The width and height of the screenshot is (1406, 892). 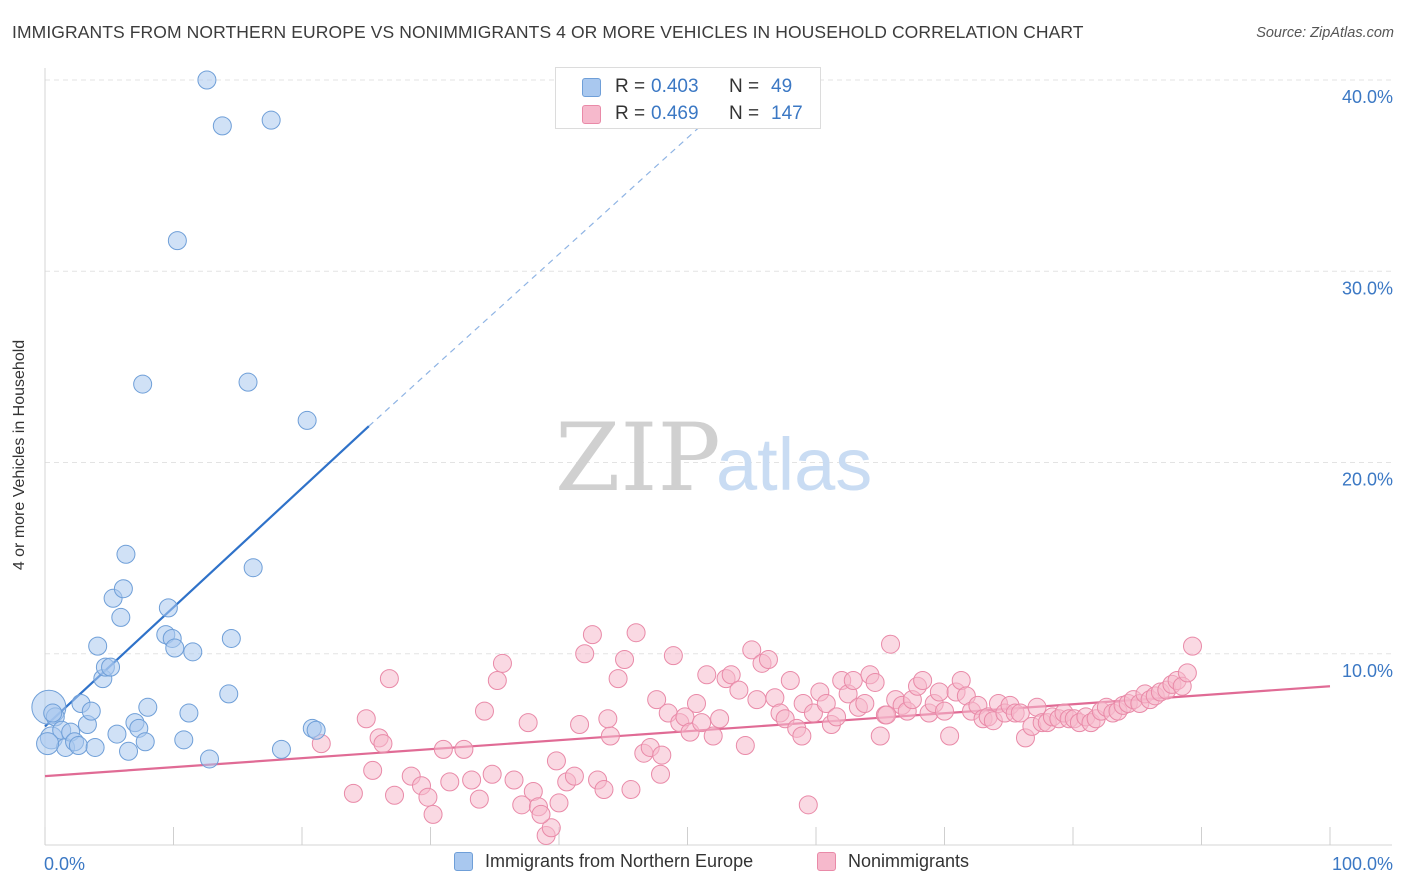 I want to click on legend-swatch-nonimmigrants, so click(x=826, y=861).